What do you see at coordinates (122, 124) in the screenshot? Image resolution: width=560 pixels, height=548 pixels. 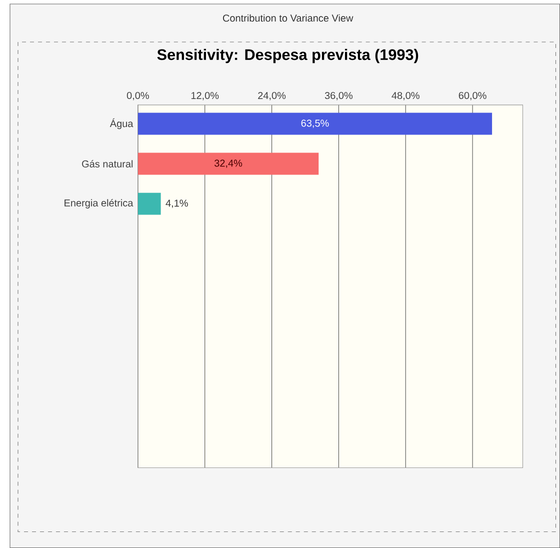 I see `y-tick-label: Água` at bounding box center [122, 124].